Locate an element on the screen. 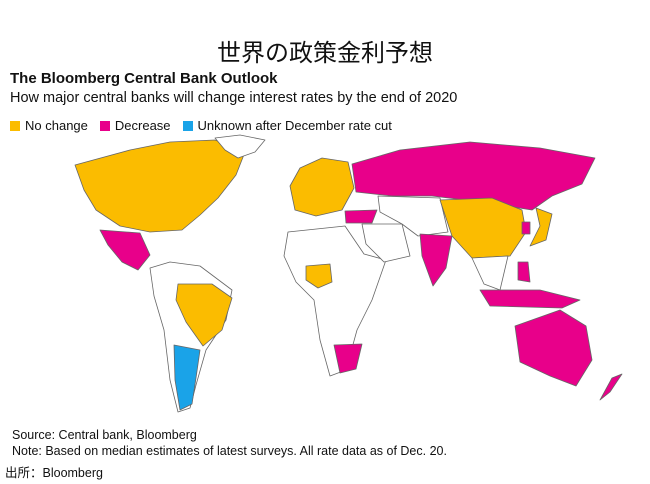 The height and width of the screenshot is (484, 650). region-india is located at coordinates (436, 260).